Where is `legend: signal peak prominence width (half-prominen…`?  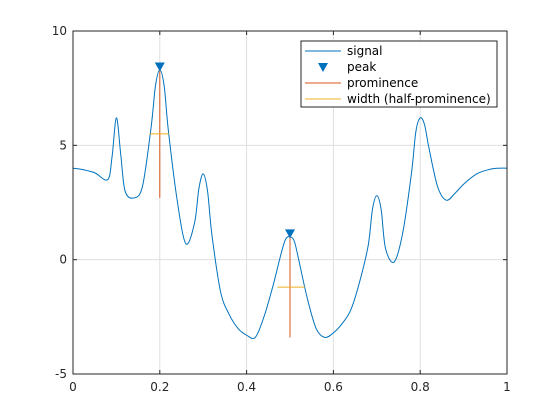
legend: signal peak prominence width (half-prominen… is located at coordinates (399, 74).